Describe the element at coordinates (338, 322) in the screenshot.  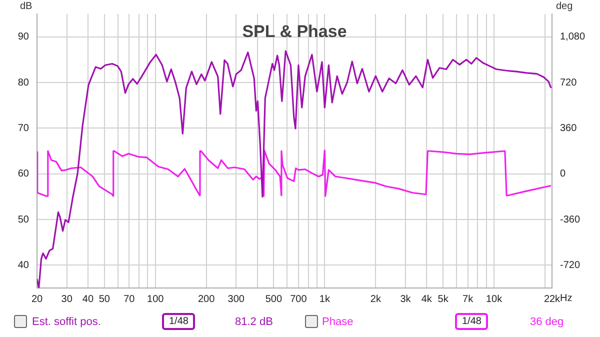
I see `text: Phase` at that location.